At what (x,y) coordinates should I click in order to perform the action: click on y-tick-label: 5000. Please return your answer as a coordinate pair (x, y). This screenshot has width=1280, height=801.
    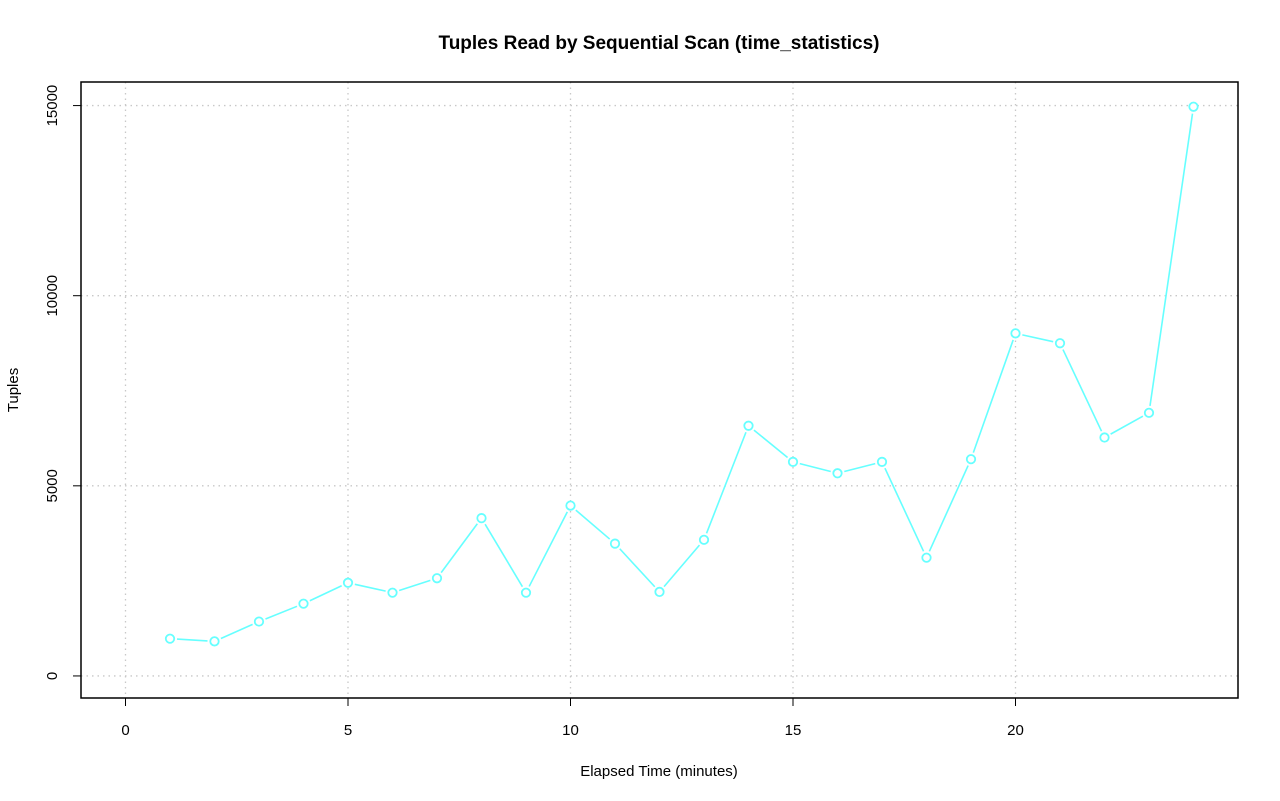
    Looking at the image, I should click on (52, 485).